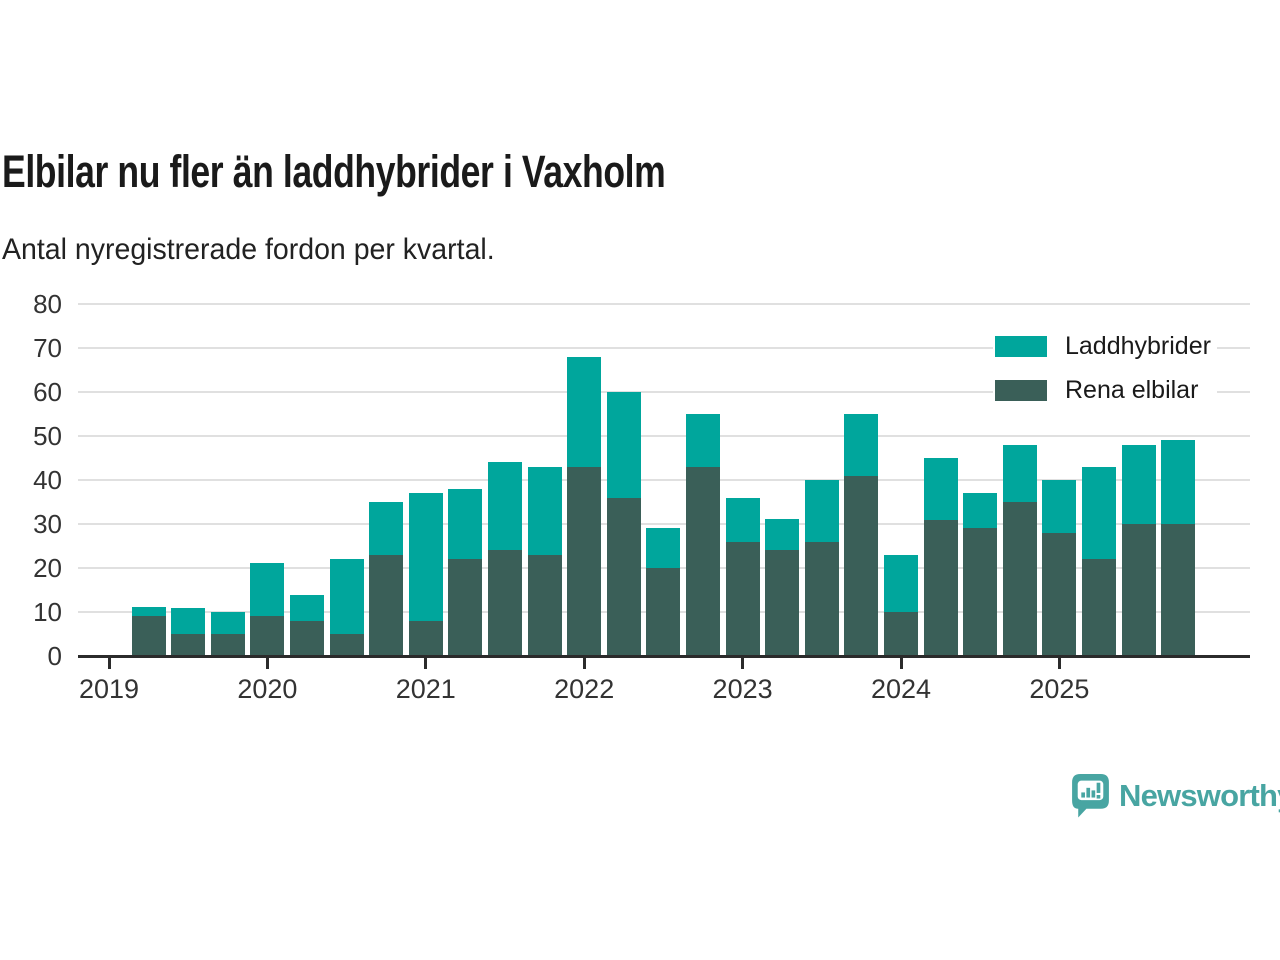 The image size is (1280, 960). I want to click on bar-group-2021-q2, so click(465, 572).